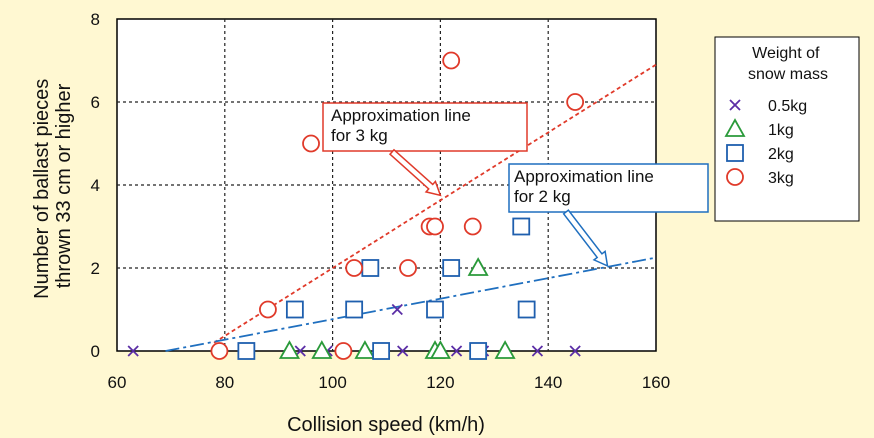 This screenshot has width=874, height=438. I want to click on legend-label: 3kg, so click(781, 178).